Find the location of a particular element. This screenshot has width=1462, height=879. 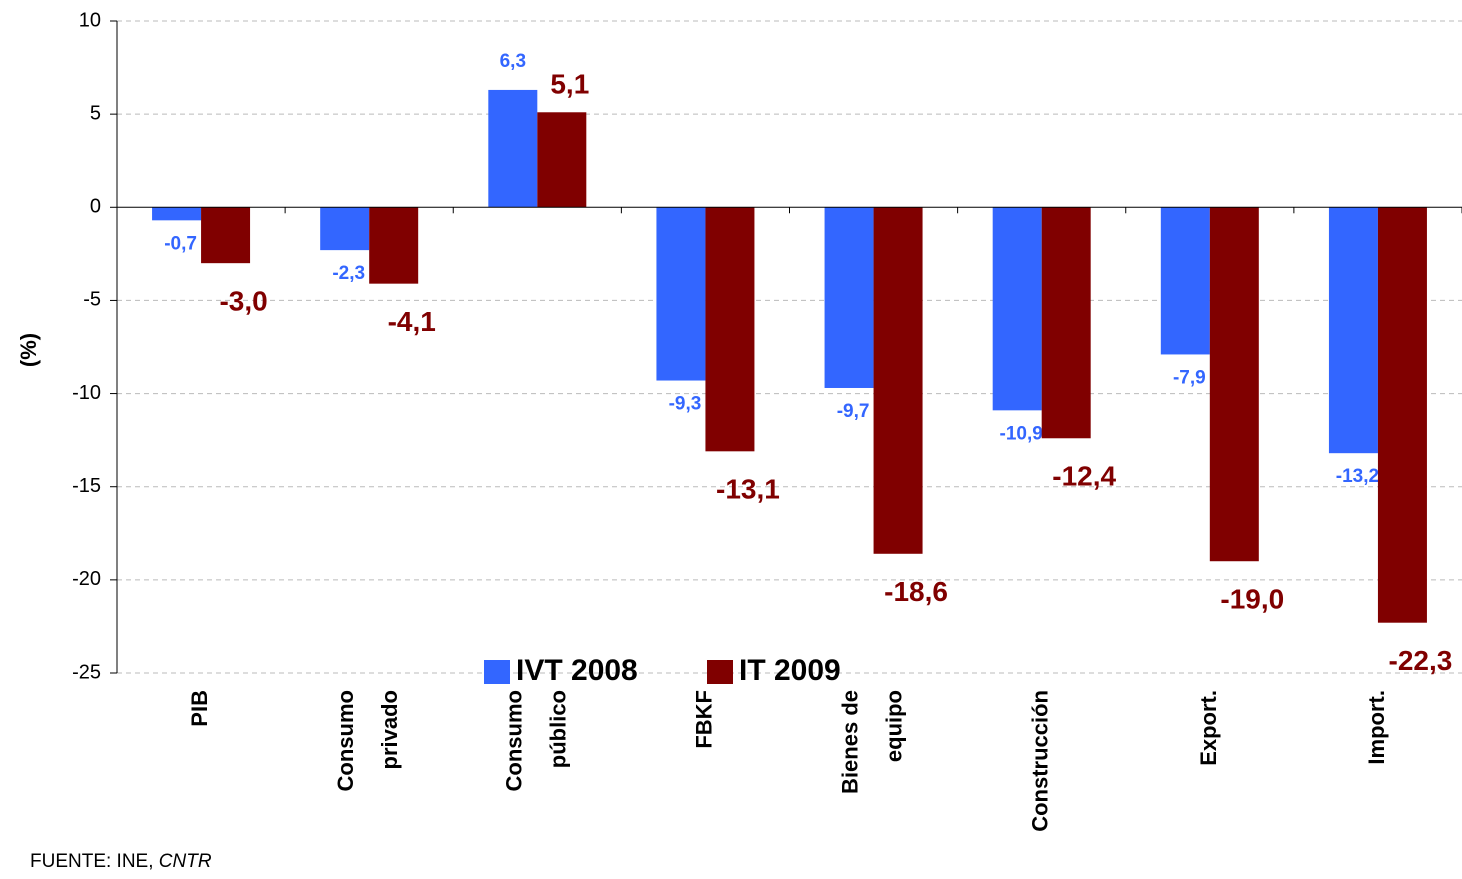

data-label: -22,3 is located at coordinates (1421, 660).